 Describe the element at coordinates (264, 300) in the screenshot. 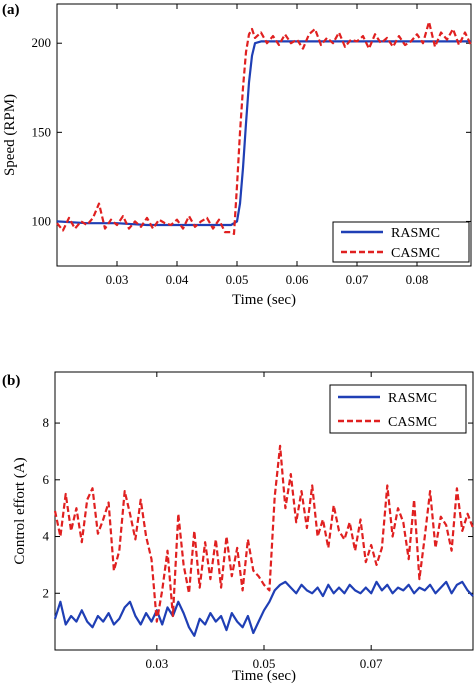

I see `chart-a-xlabel: Time (sec)` at that location.